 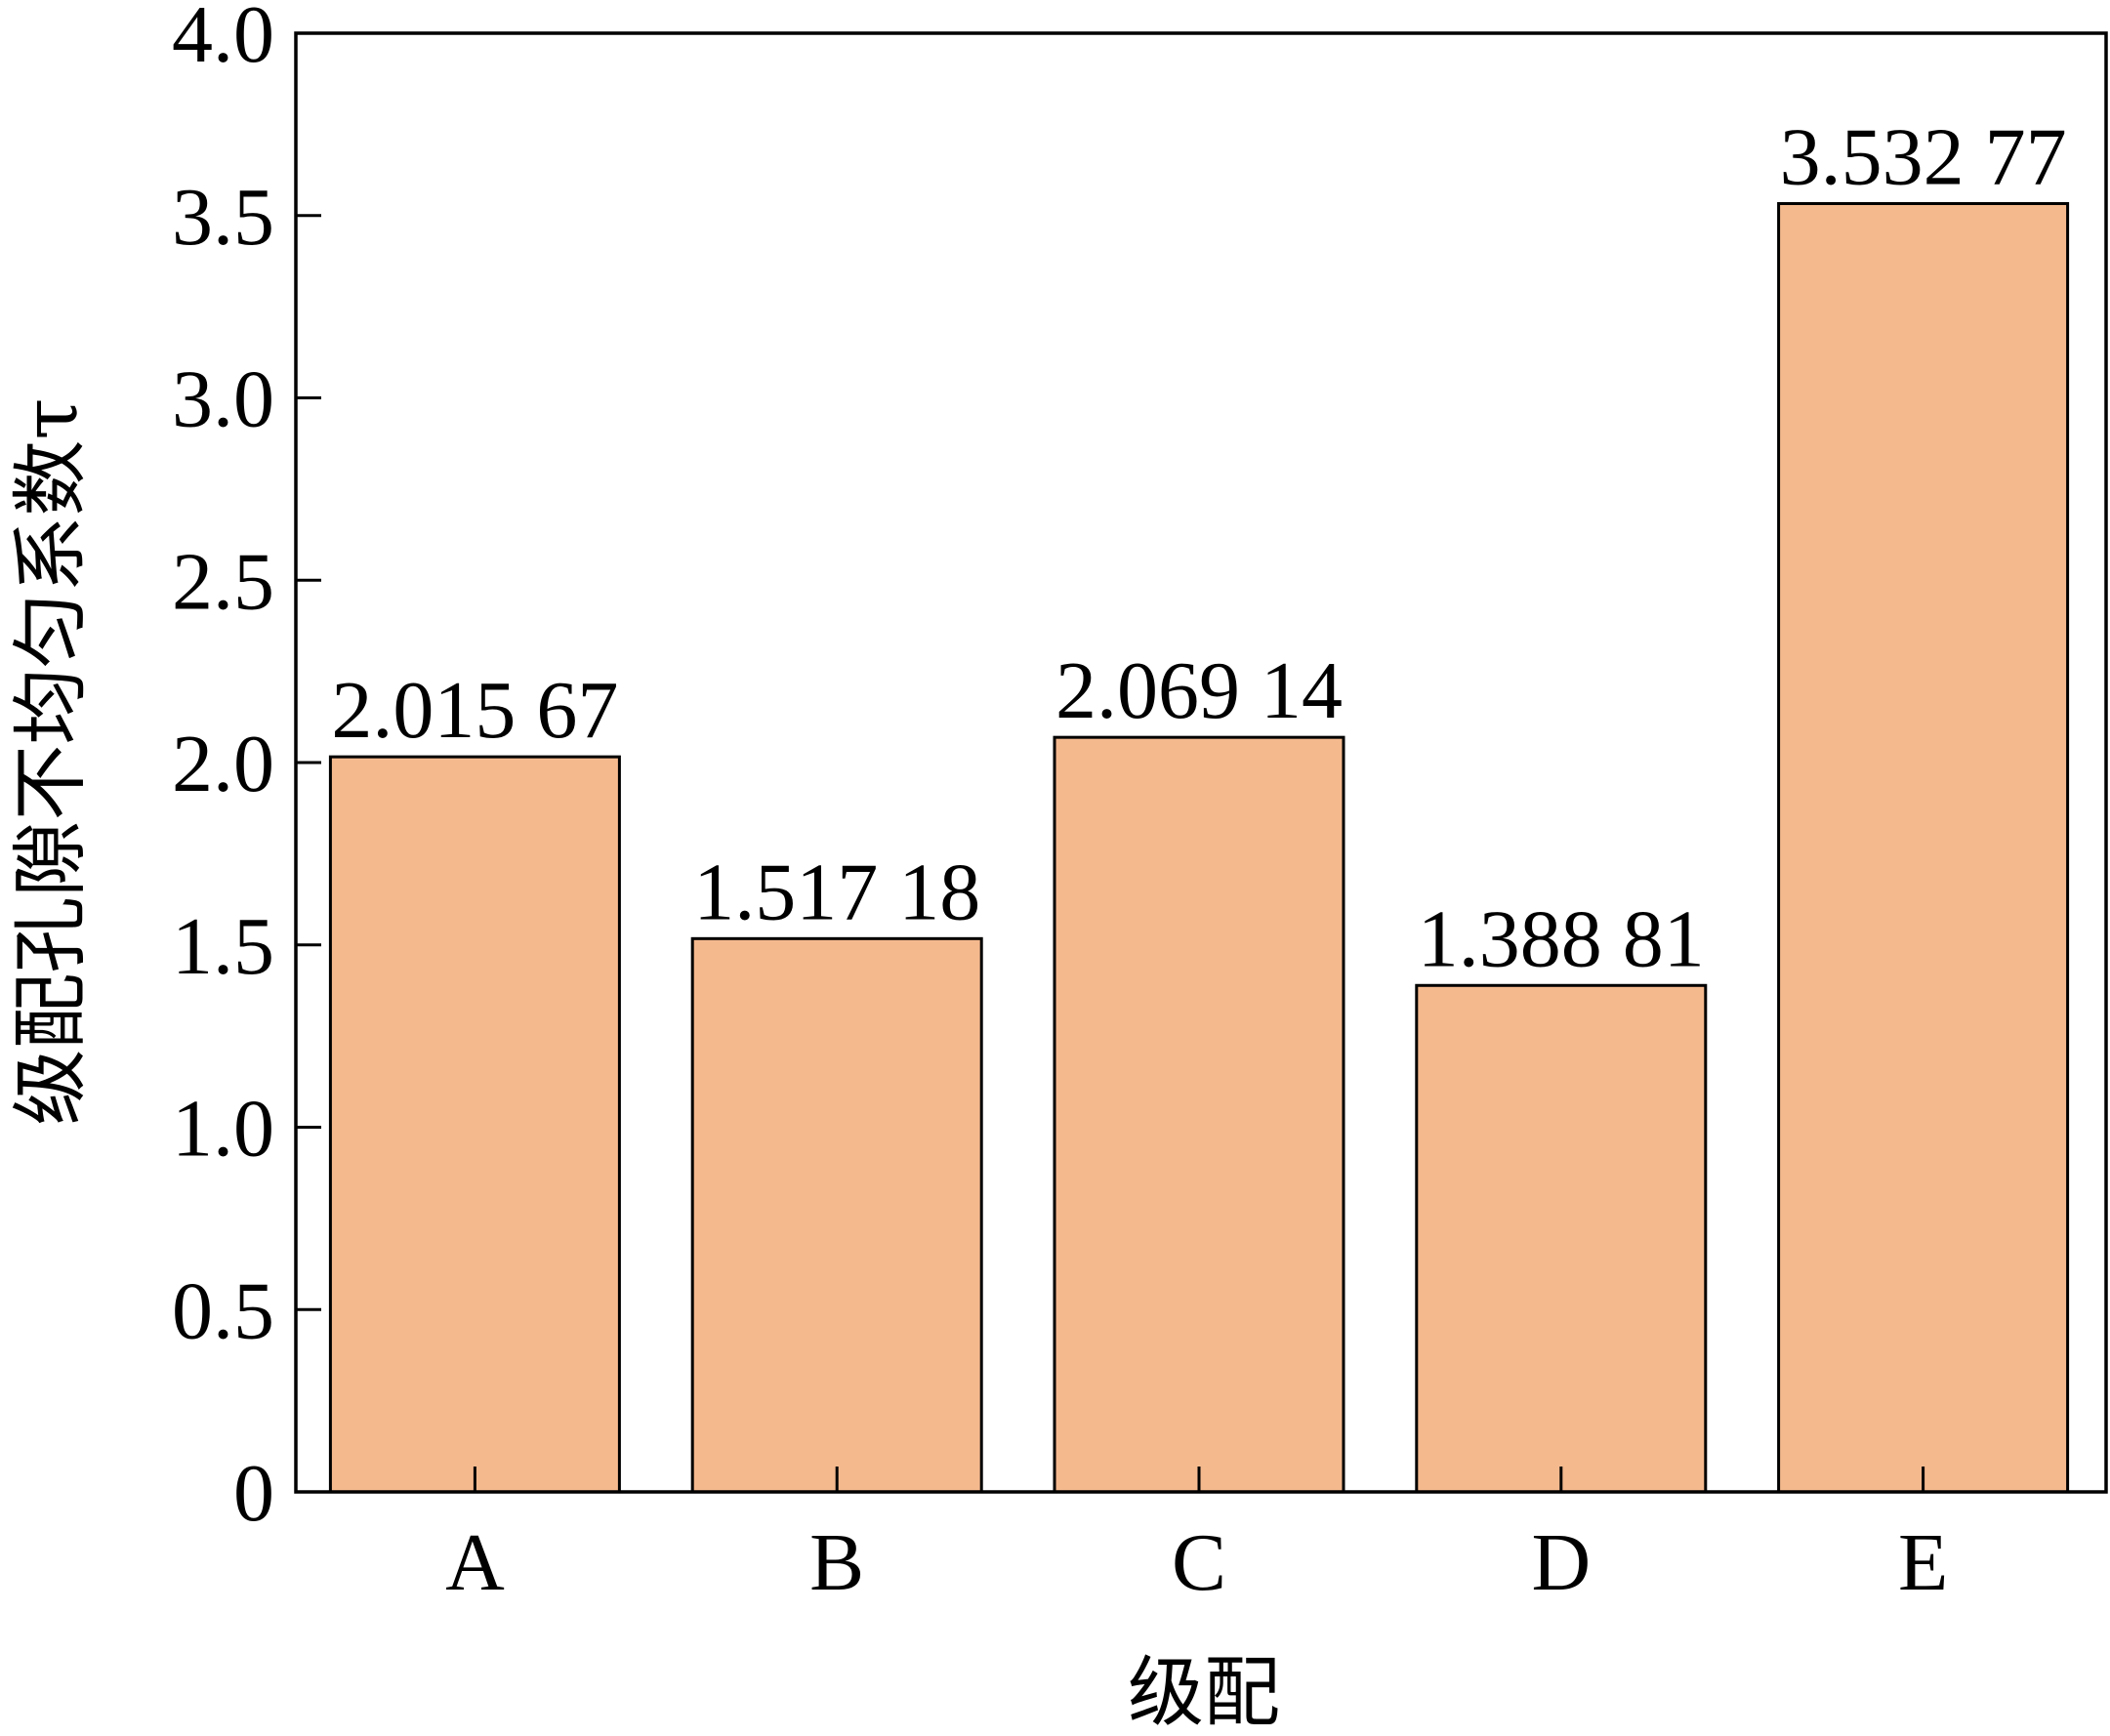 What do you see at coordinates (223, 764) in the screenshot?
I see `y-tick-label-4: 2.0` at bounding box center [223, 764].